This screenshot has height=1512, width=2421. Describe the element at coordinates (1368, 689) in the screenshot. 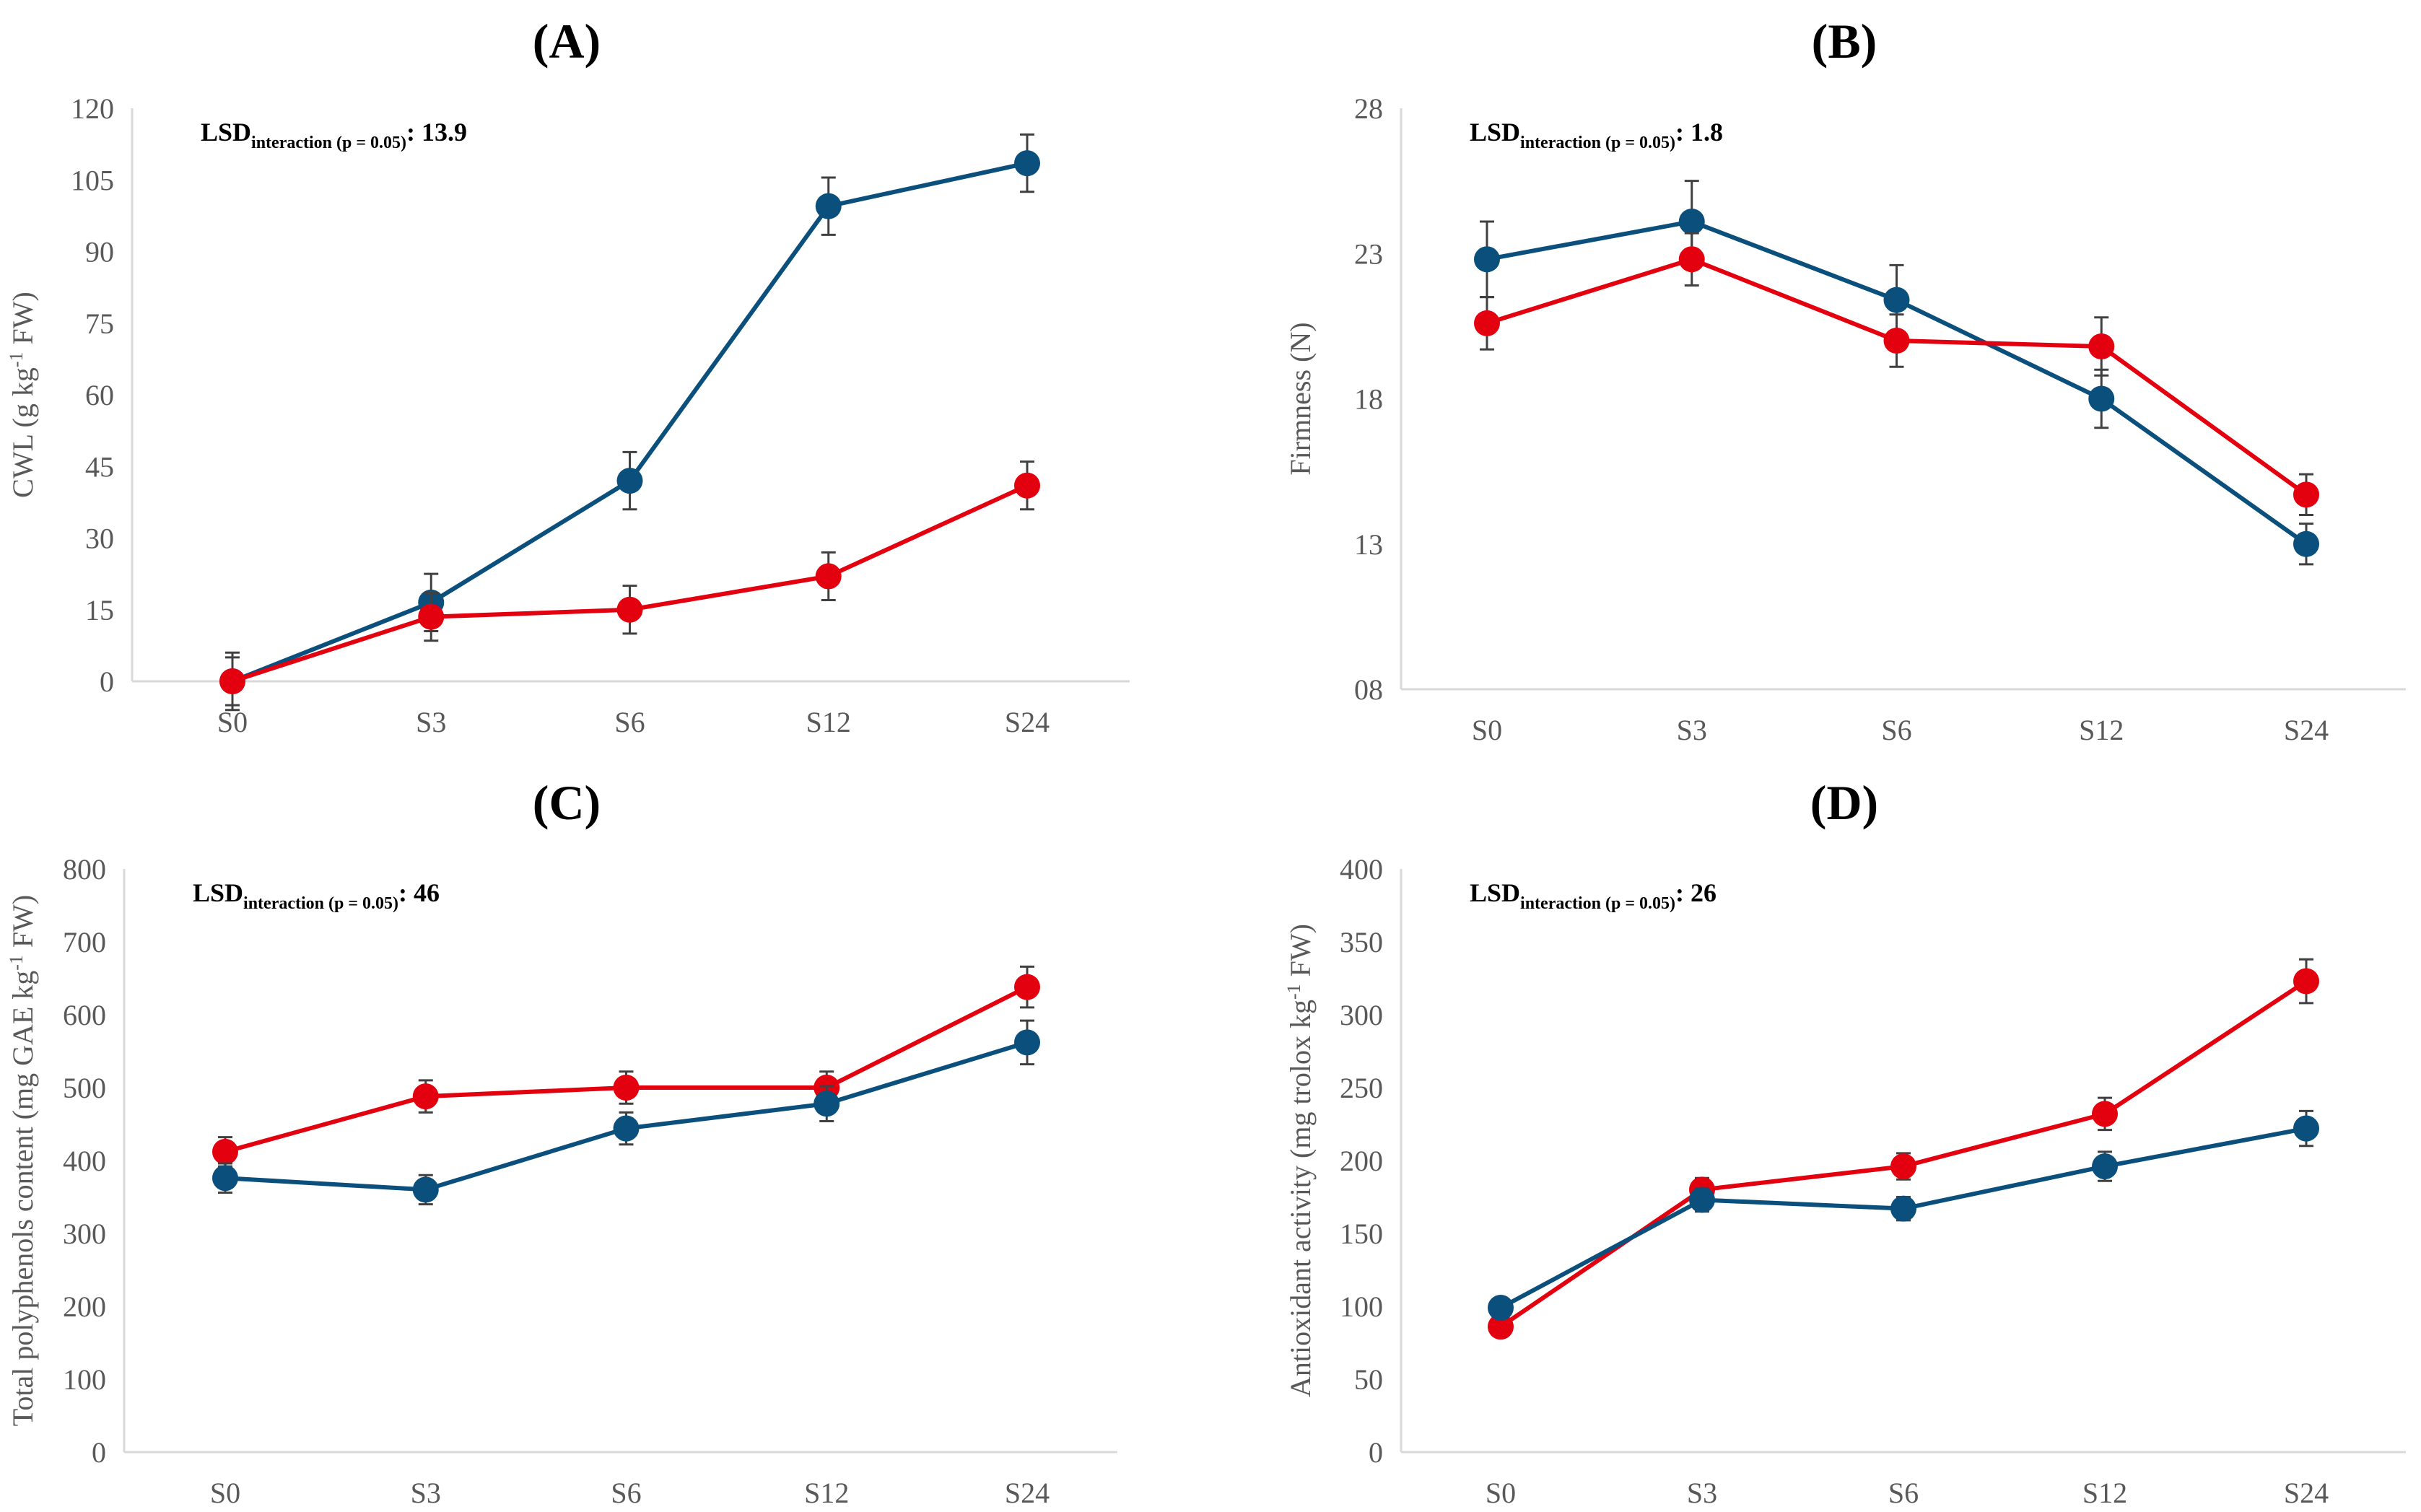

I see `y-tick-label: 08` at that location.